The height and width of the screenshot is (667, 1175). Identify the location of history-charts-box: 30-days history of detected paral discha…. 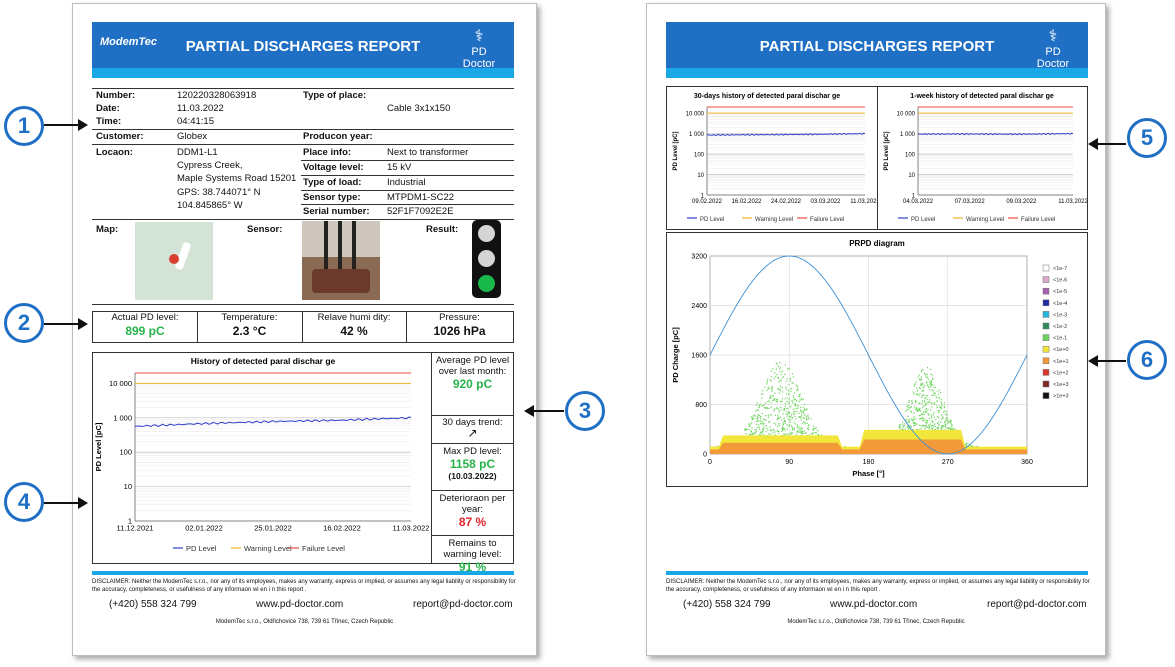
(877, 158).